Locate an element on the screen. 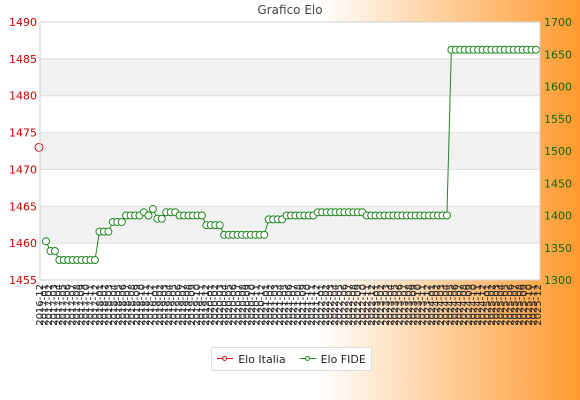 This screenshot has height=400, width=580. legend-item-fide: Elo FIDE is located at coordinates (332, 359).